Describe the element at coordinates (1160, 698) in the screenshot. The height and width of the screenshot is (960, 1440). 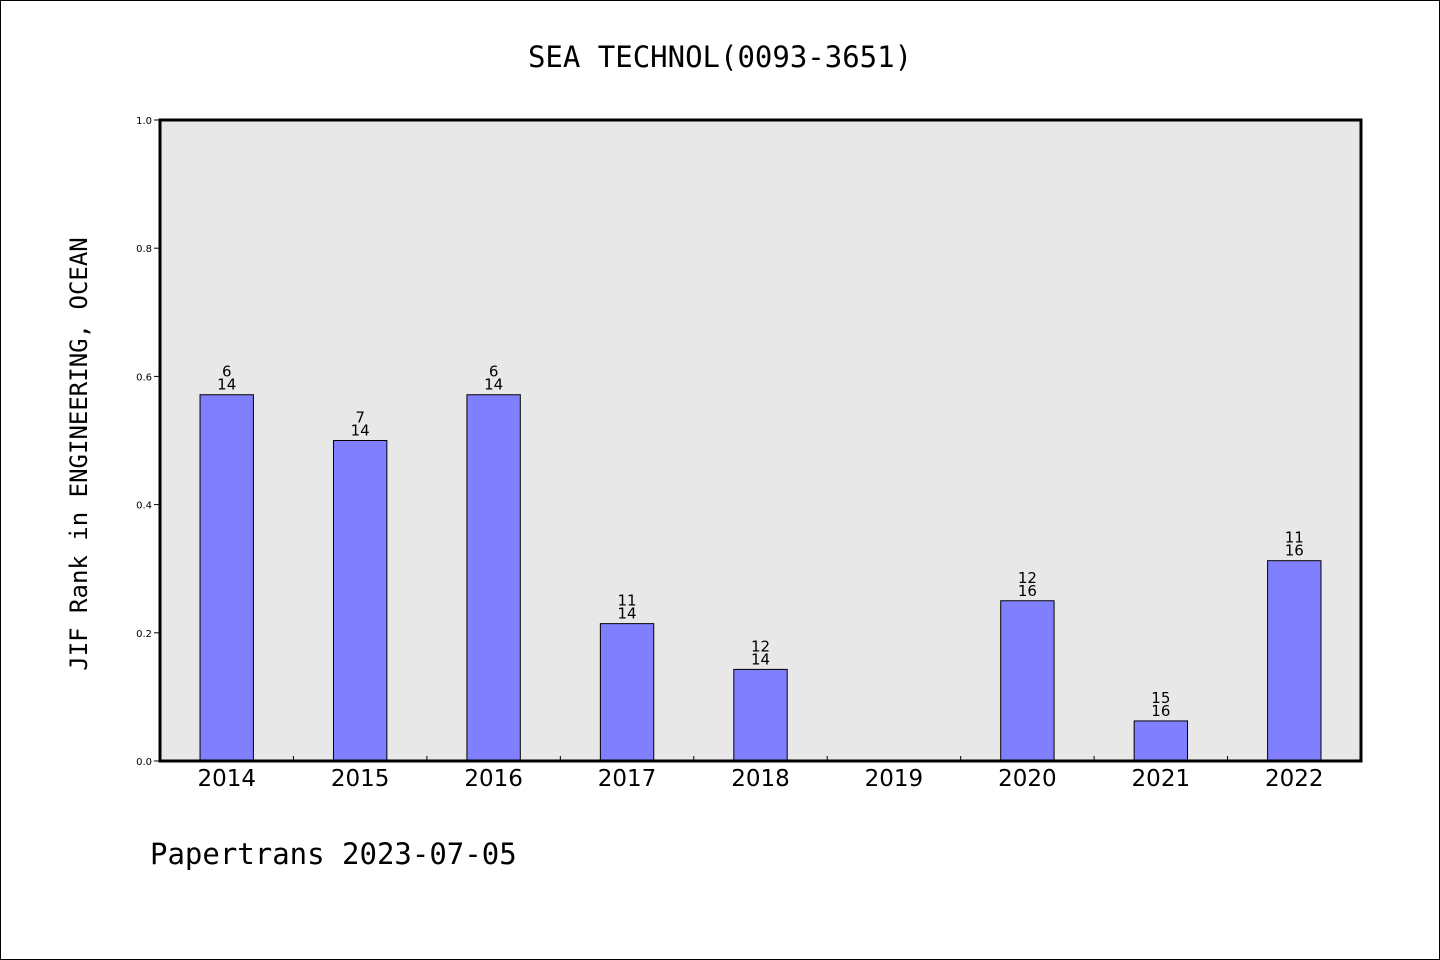
I see `bar-label-numerator: 15` at that location.